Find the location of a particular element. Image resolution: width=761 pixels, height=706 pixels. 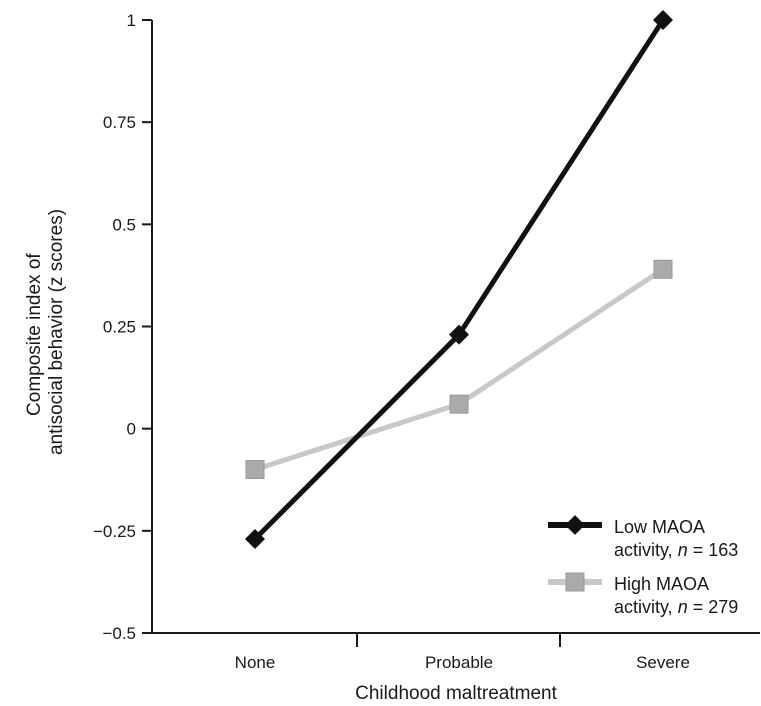

x-axis-title: Childhood maltreatment is located at coordinates (456, 693).